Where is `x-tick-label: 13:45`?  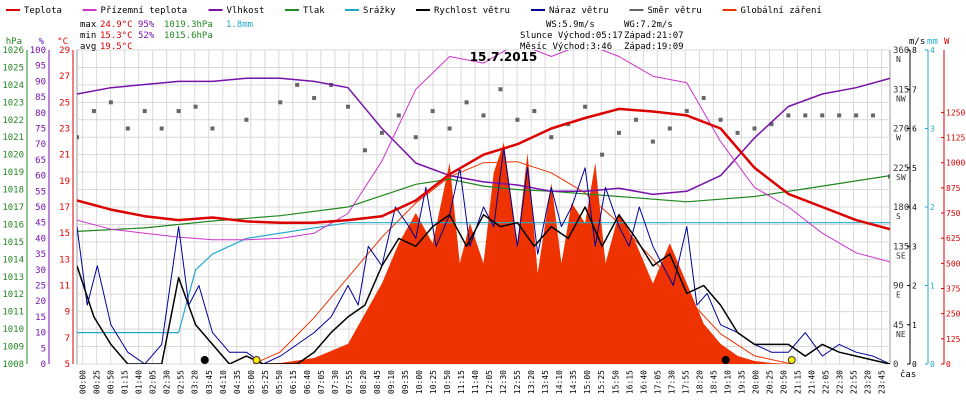
x-tick-label: 13:45 is located at coordinates (545, 382).